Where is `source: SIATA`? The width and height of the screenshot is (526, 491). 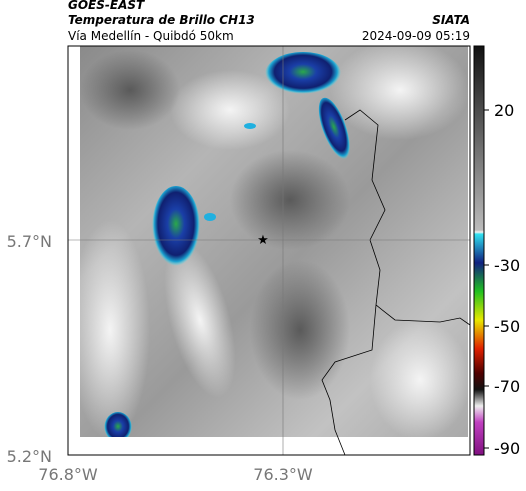
source: SIATA is located at coordinates (451, 20).